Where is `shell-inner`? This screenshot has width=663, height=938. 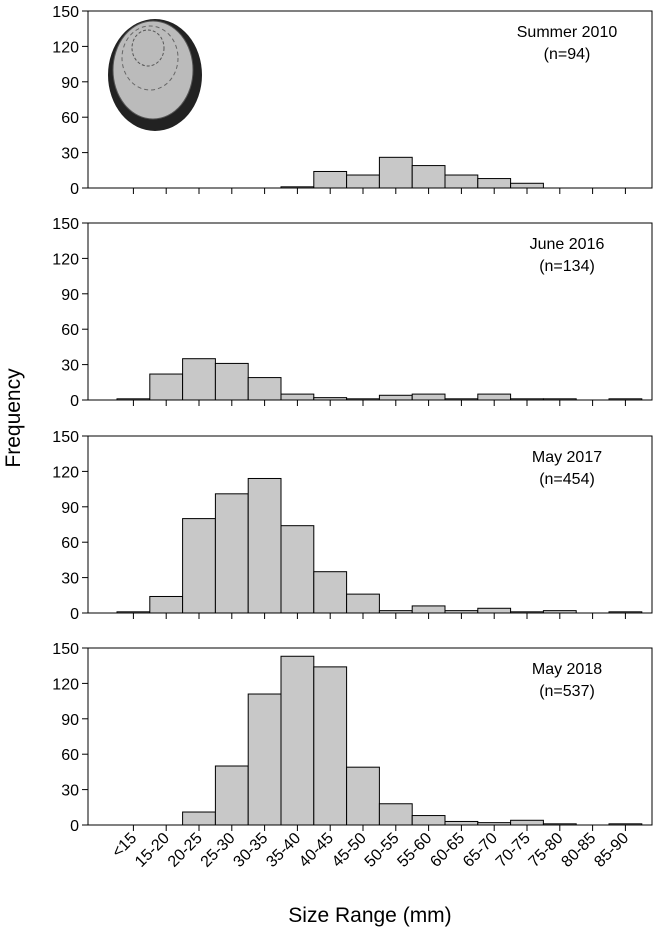 shell-inner is located at coordinates (153, 70).